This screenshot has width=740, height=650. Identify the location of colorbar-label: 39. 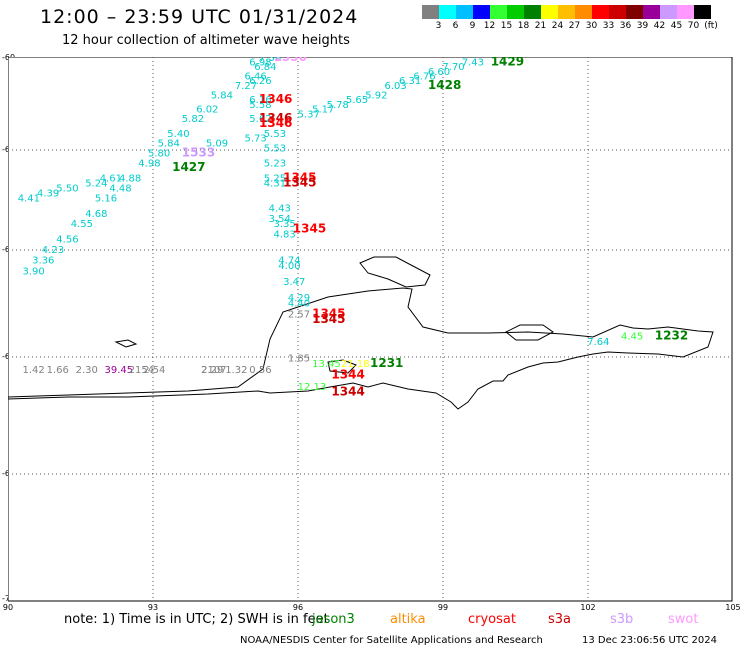
(642, 26).